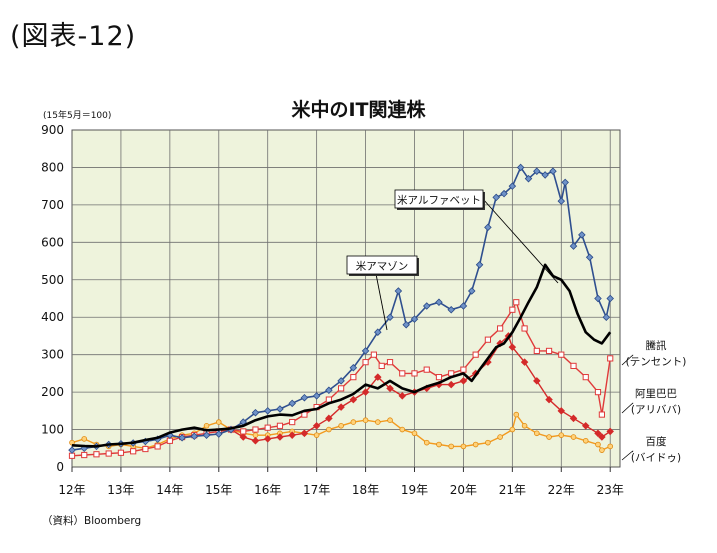 This screenshot has width=717, height=553. Describe the element at coordinates (512, 490) in the screenshot. I see `x-tick-label: 21年` at that location.